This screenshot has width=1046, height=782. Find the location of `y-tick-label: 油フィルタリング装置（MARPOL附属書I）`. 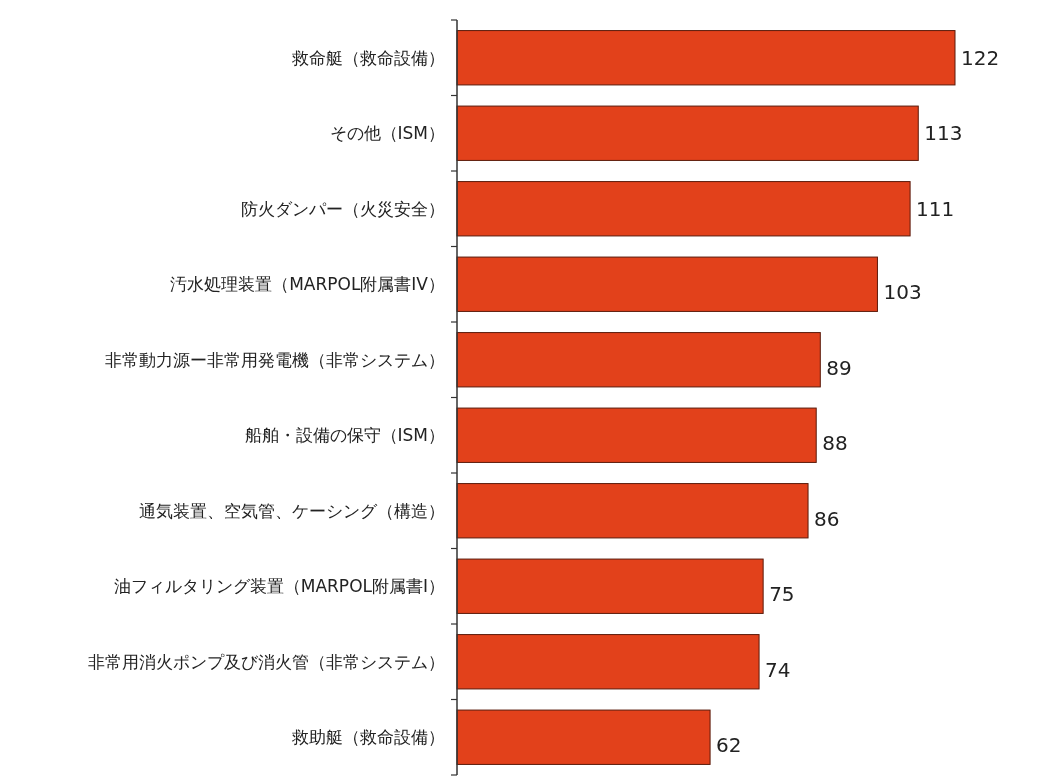

y-tick-label: 油フィルタリング装置（MARPOL附属書I） is located at coordinates (279, 586).